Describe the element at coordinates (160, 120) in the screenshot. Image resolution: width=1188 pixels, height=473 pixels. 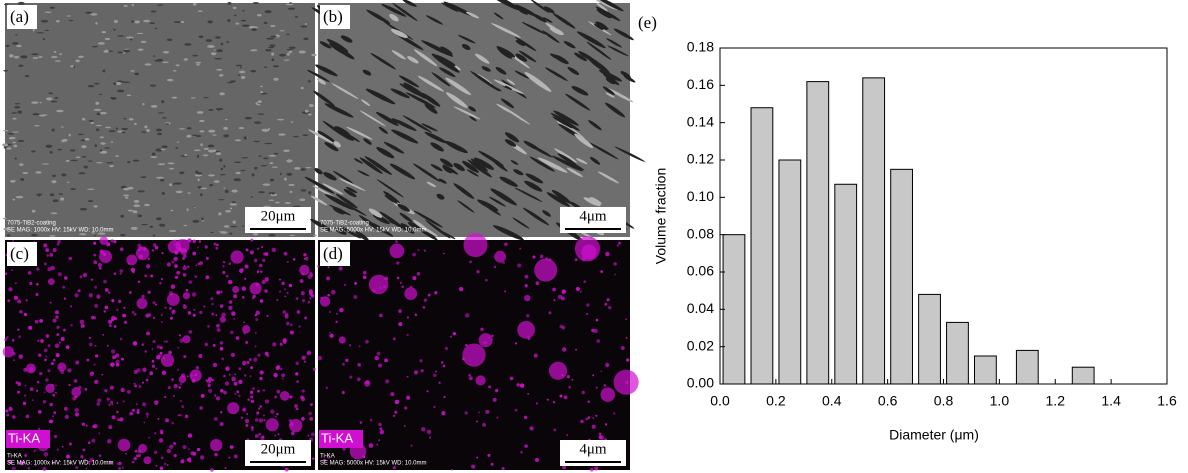
I see `image-background` at that location.